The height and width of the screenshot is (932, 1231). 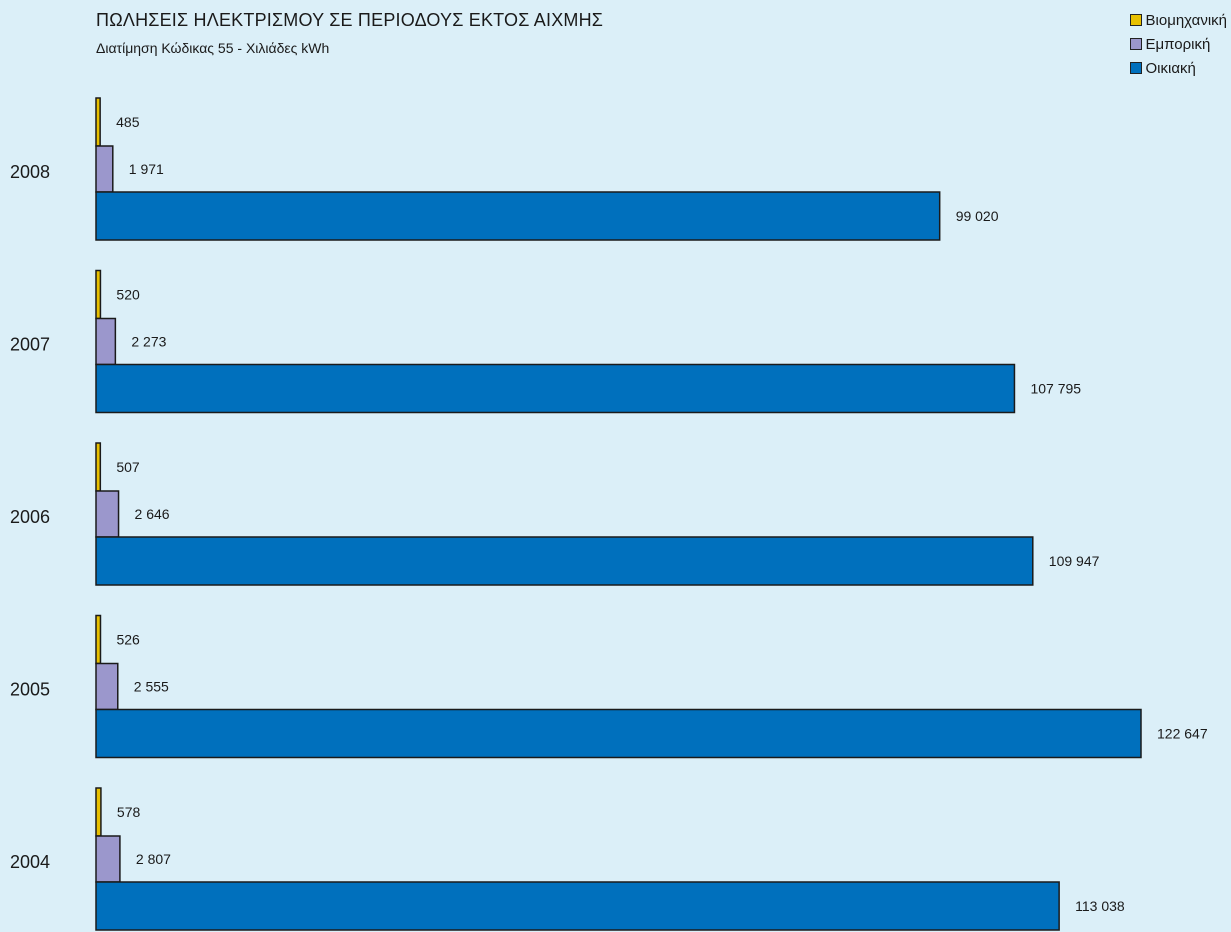 What do you see at coordinates (148, 342) in the screenshot?
I see `data-label-commercial-2007: 2 273` at bounding box center [148, 342].